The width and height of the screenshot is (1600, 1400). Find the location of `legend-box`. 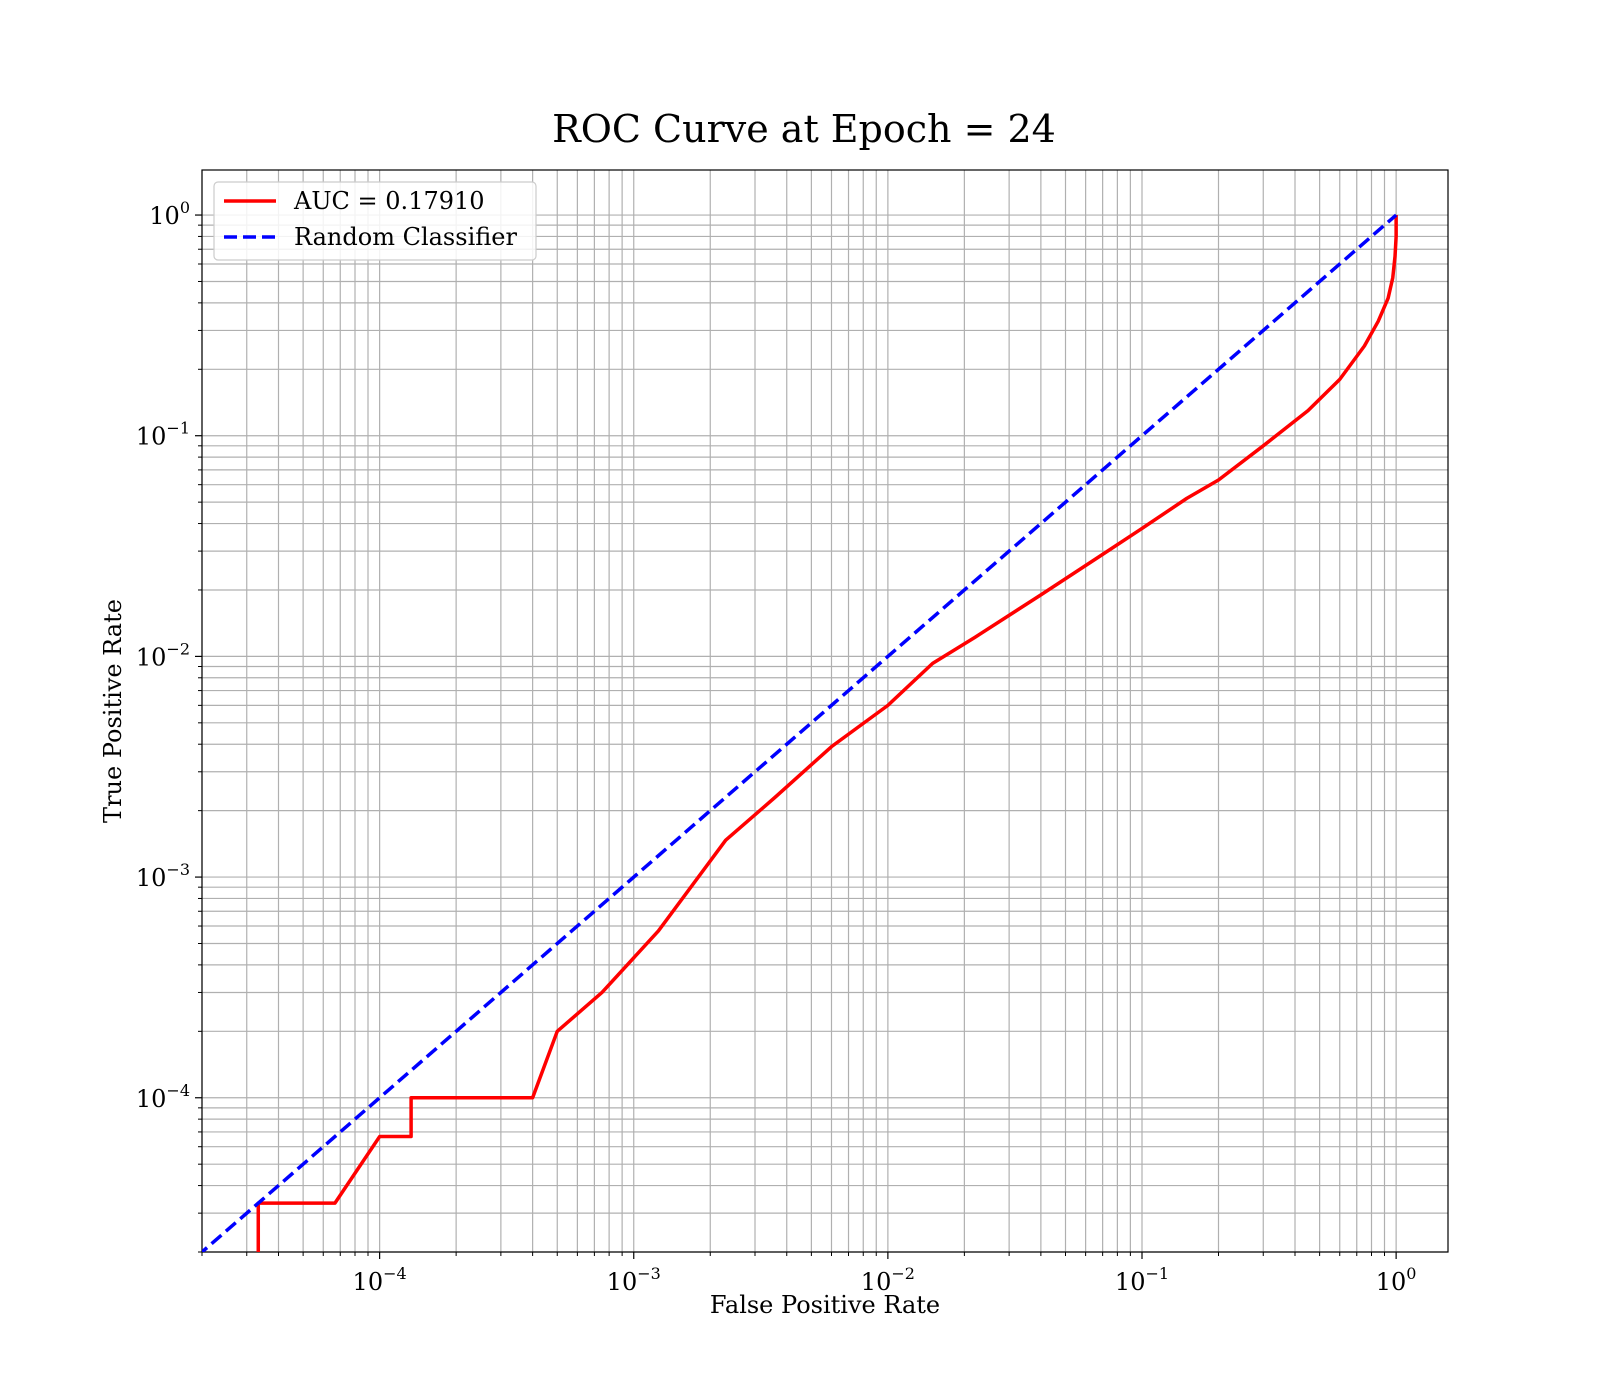

legend-box is located at coordinates (375, 221).